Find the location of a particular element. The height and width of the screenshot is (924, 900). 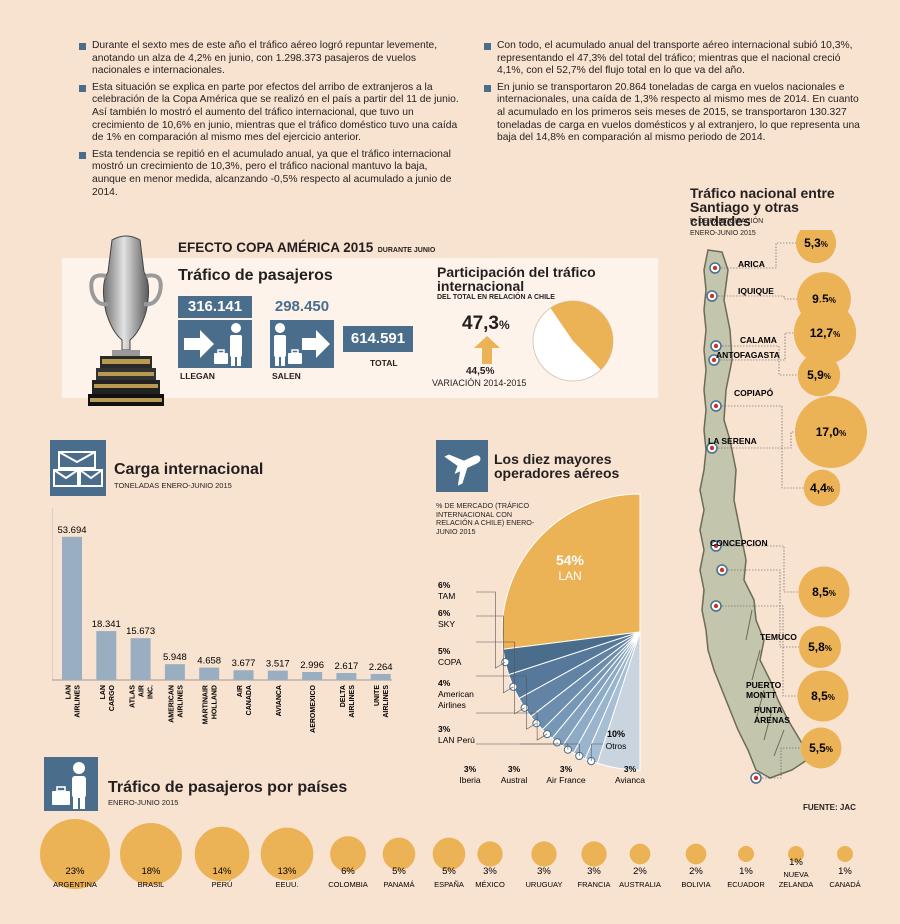

city-name-label: ANTOFAGASTA is located at coordinates (748, 355).